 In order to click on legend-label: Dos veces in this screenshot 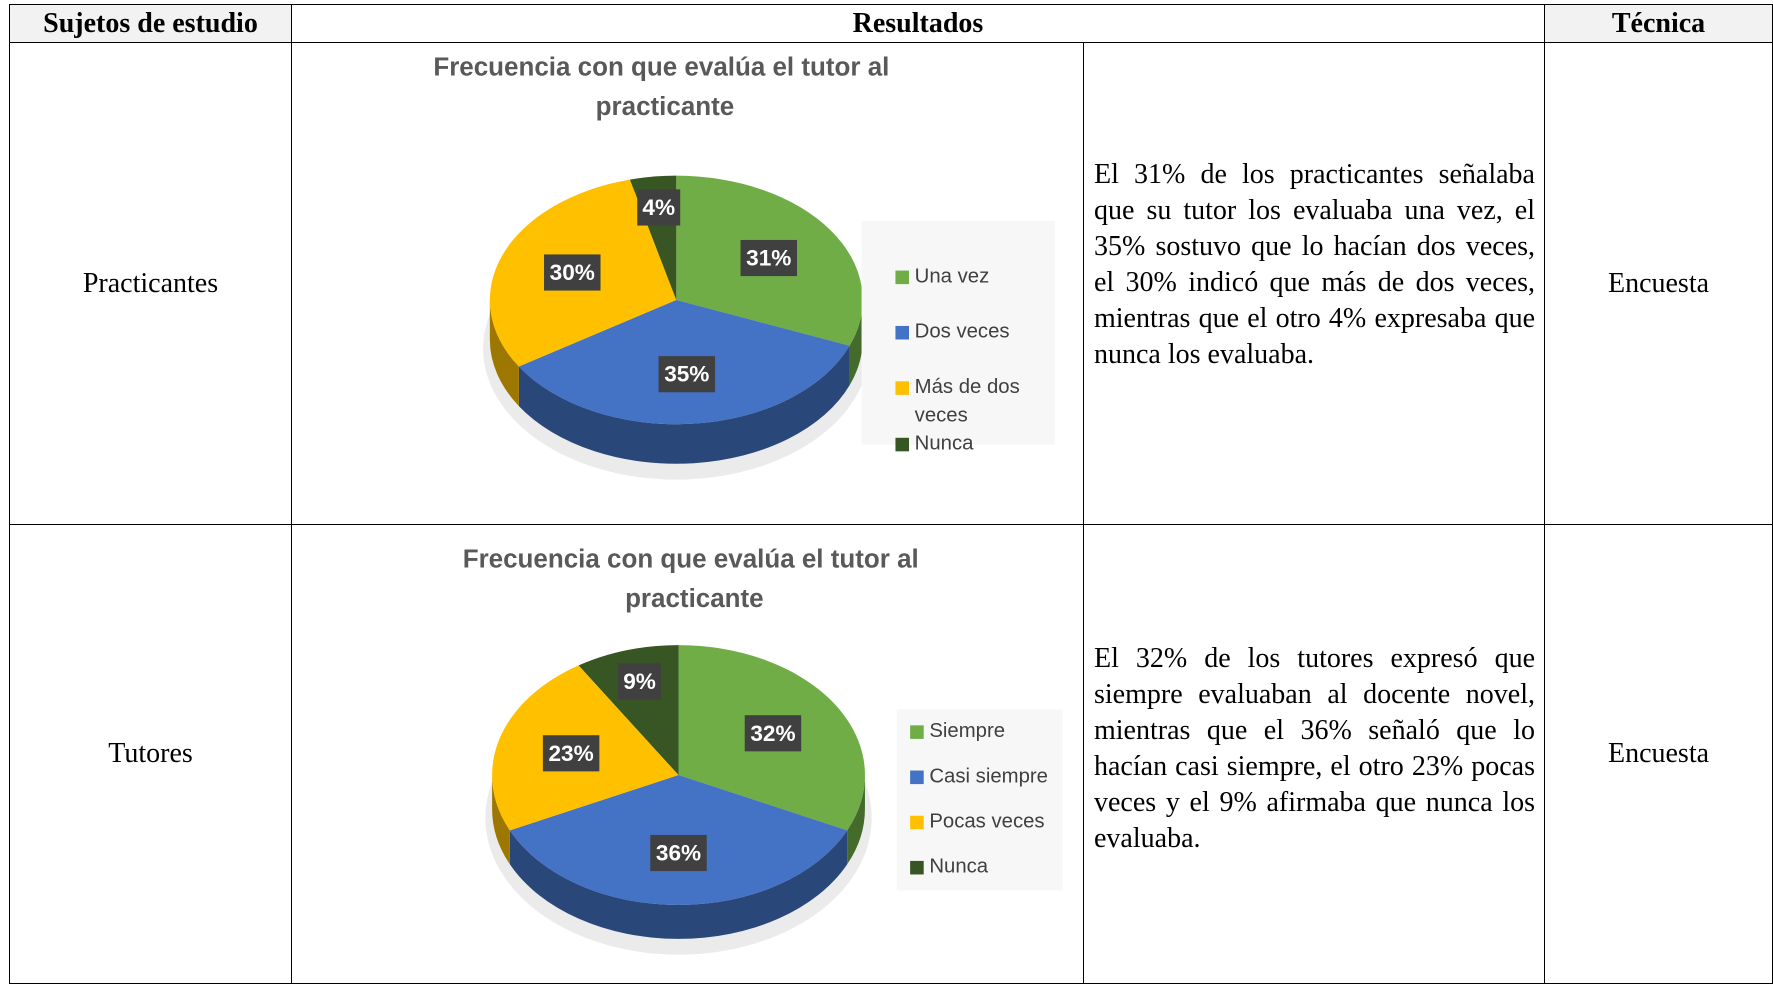, I will do `click(962, 332)`.